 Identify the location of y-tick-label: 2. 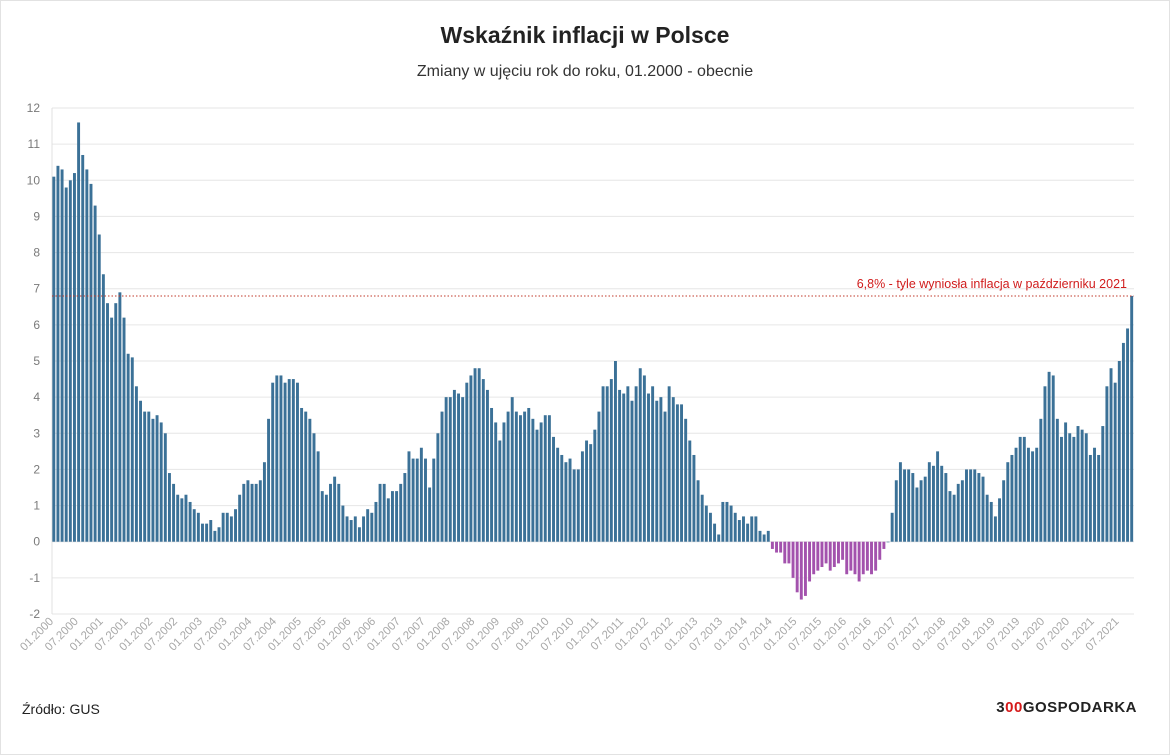
(36, 469).